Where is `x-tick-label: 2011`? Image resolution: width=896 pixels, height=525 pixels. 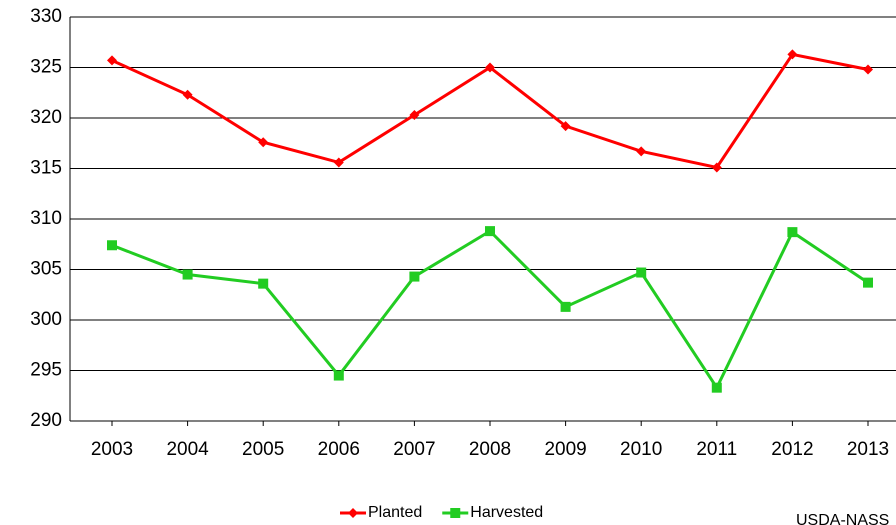 x-tick-label: 2011 is located at coordinates (716, 449).